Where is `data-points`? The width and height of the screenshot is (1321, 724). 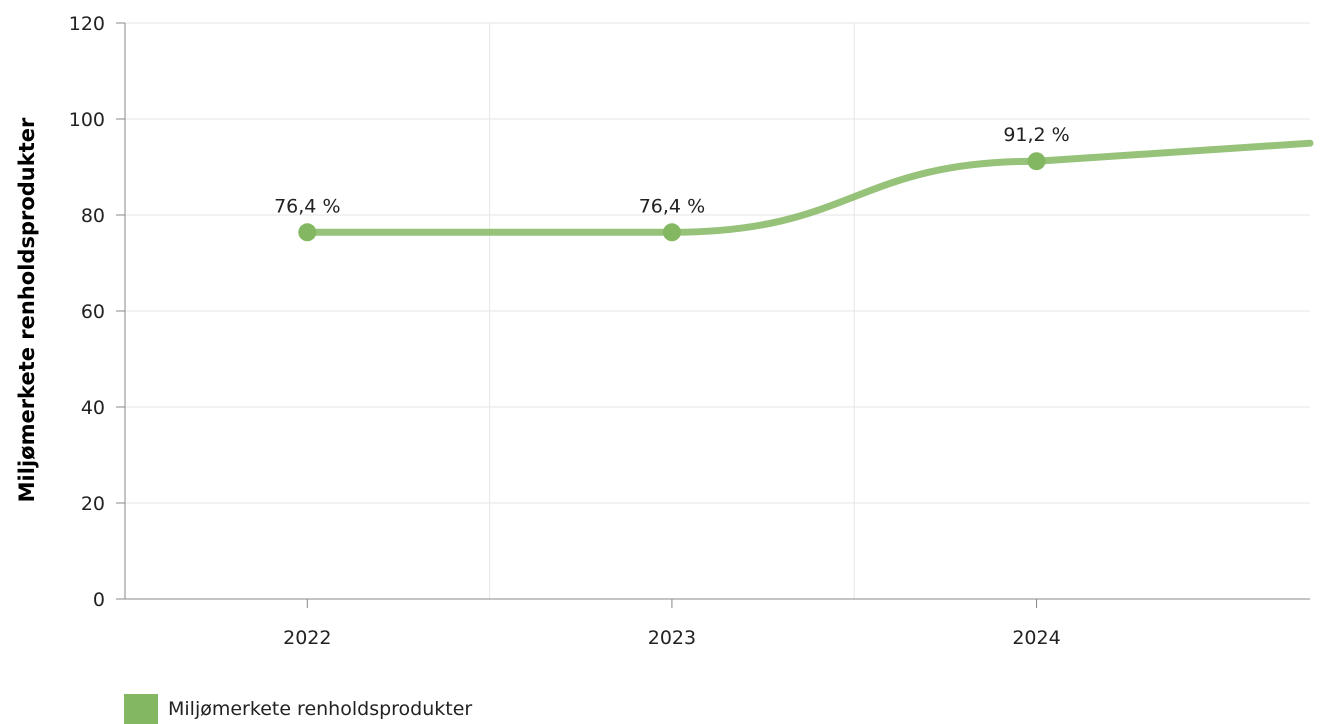 data-points is located at coordinates (672, 197).